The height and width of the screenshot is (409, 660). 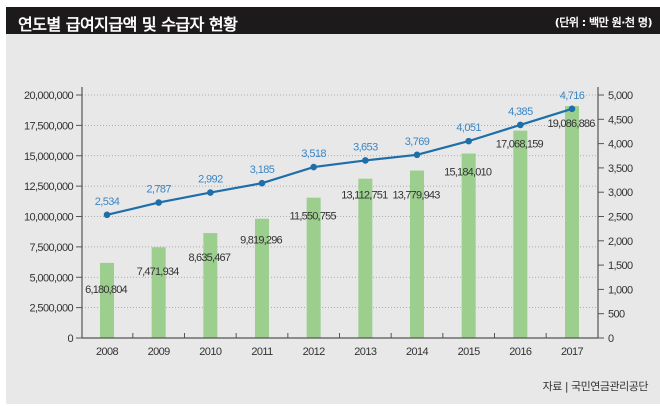 What do you see at coordinates (51, 278) in the screenshot?
I see `left-axis-tick-label: 5,000,000` at bounding box center [51, 278].